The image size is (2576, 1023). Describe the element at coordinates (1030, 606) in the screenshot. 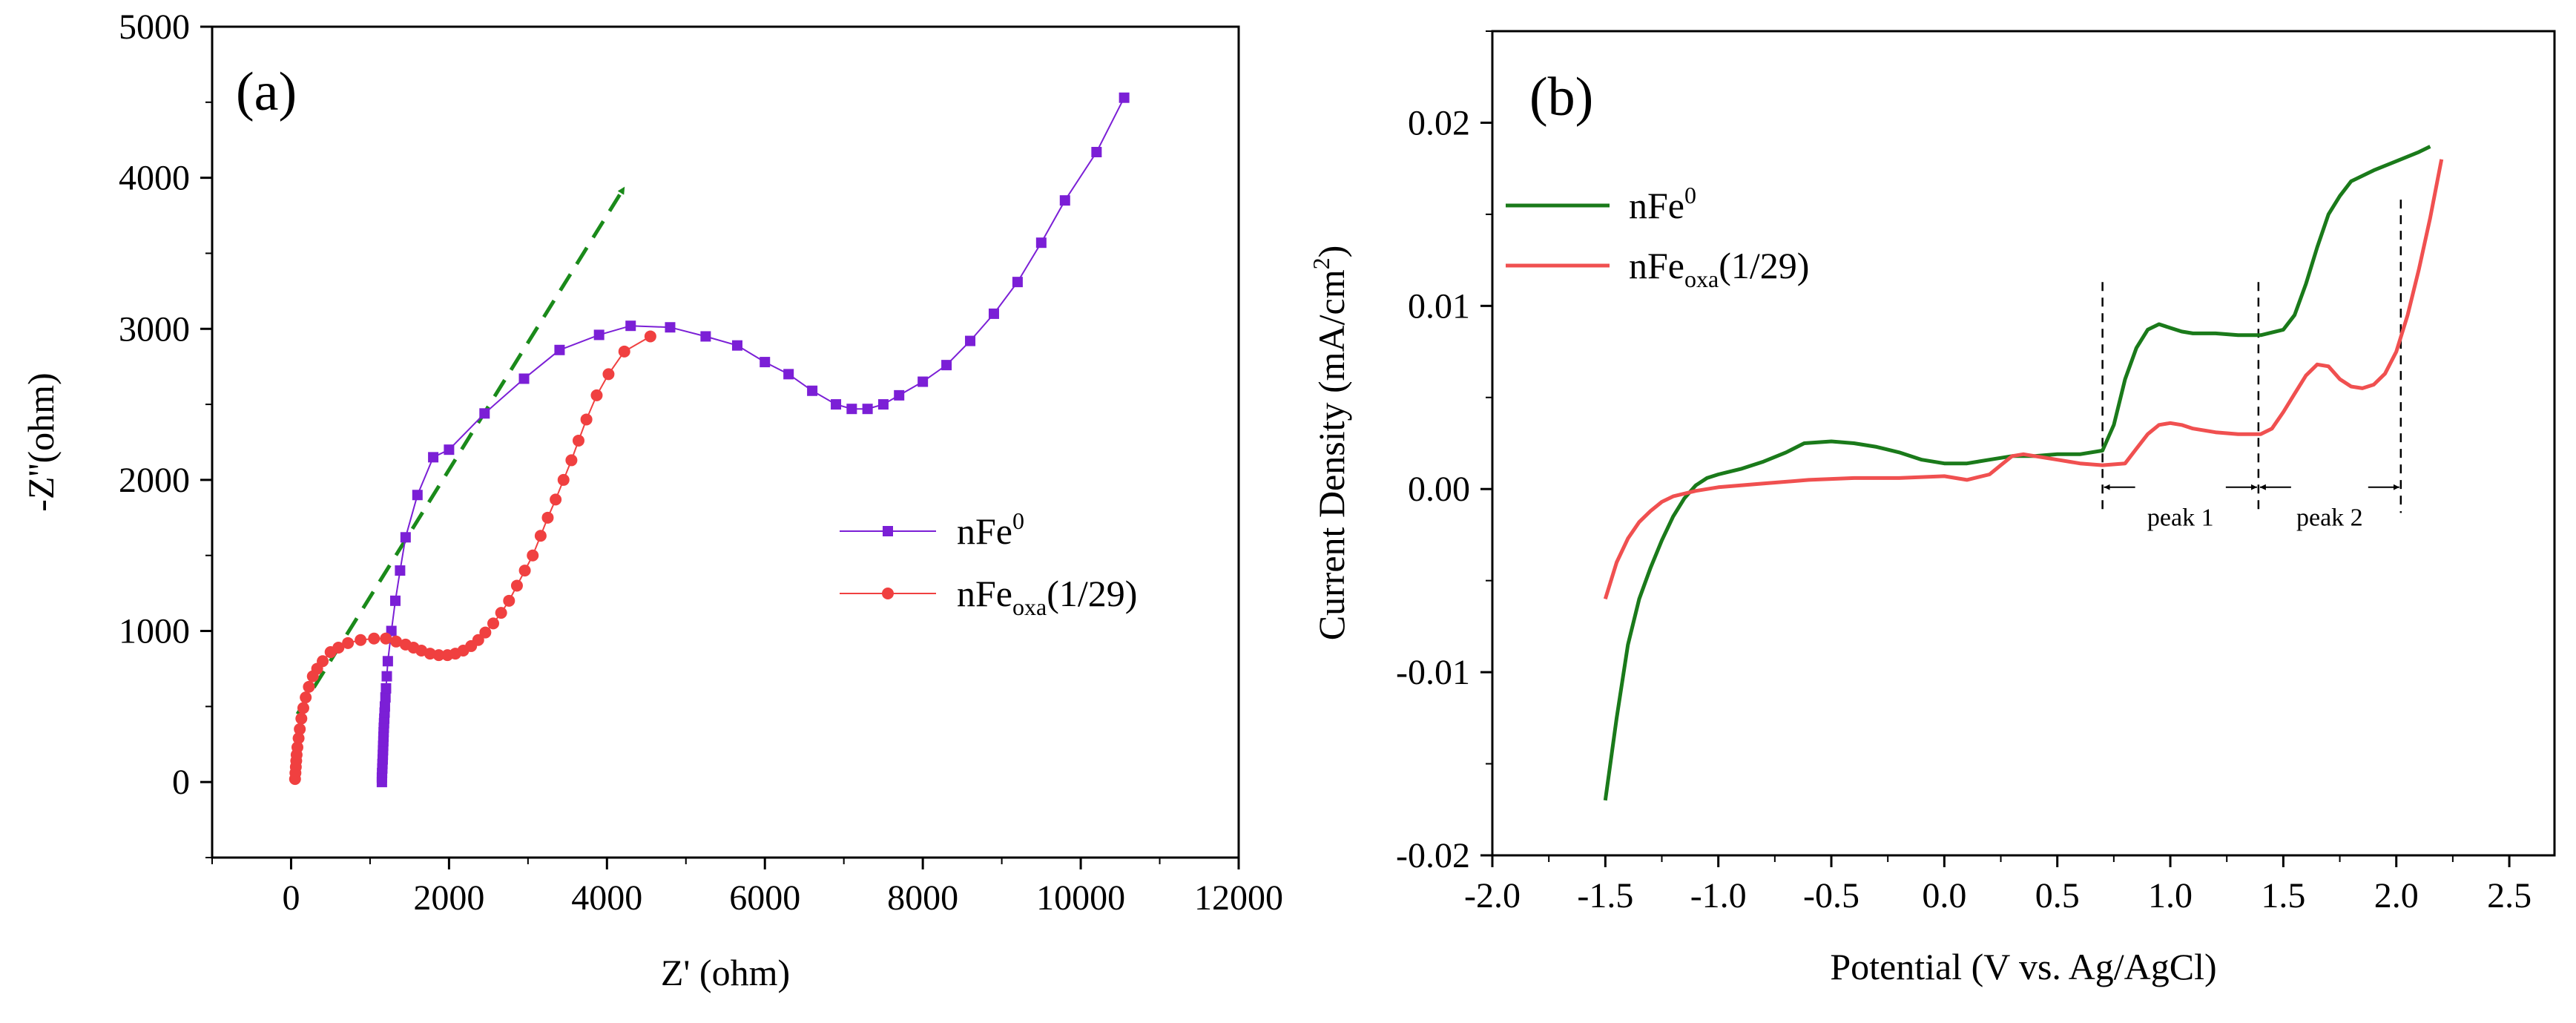

I see `legend-sub: oxa` at that location.